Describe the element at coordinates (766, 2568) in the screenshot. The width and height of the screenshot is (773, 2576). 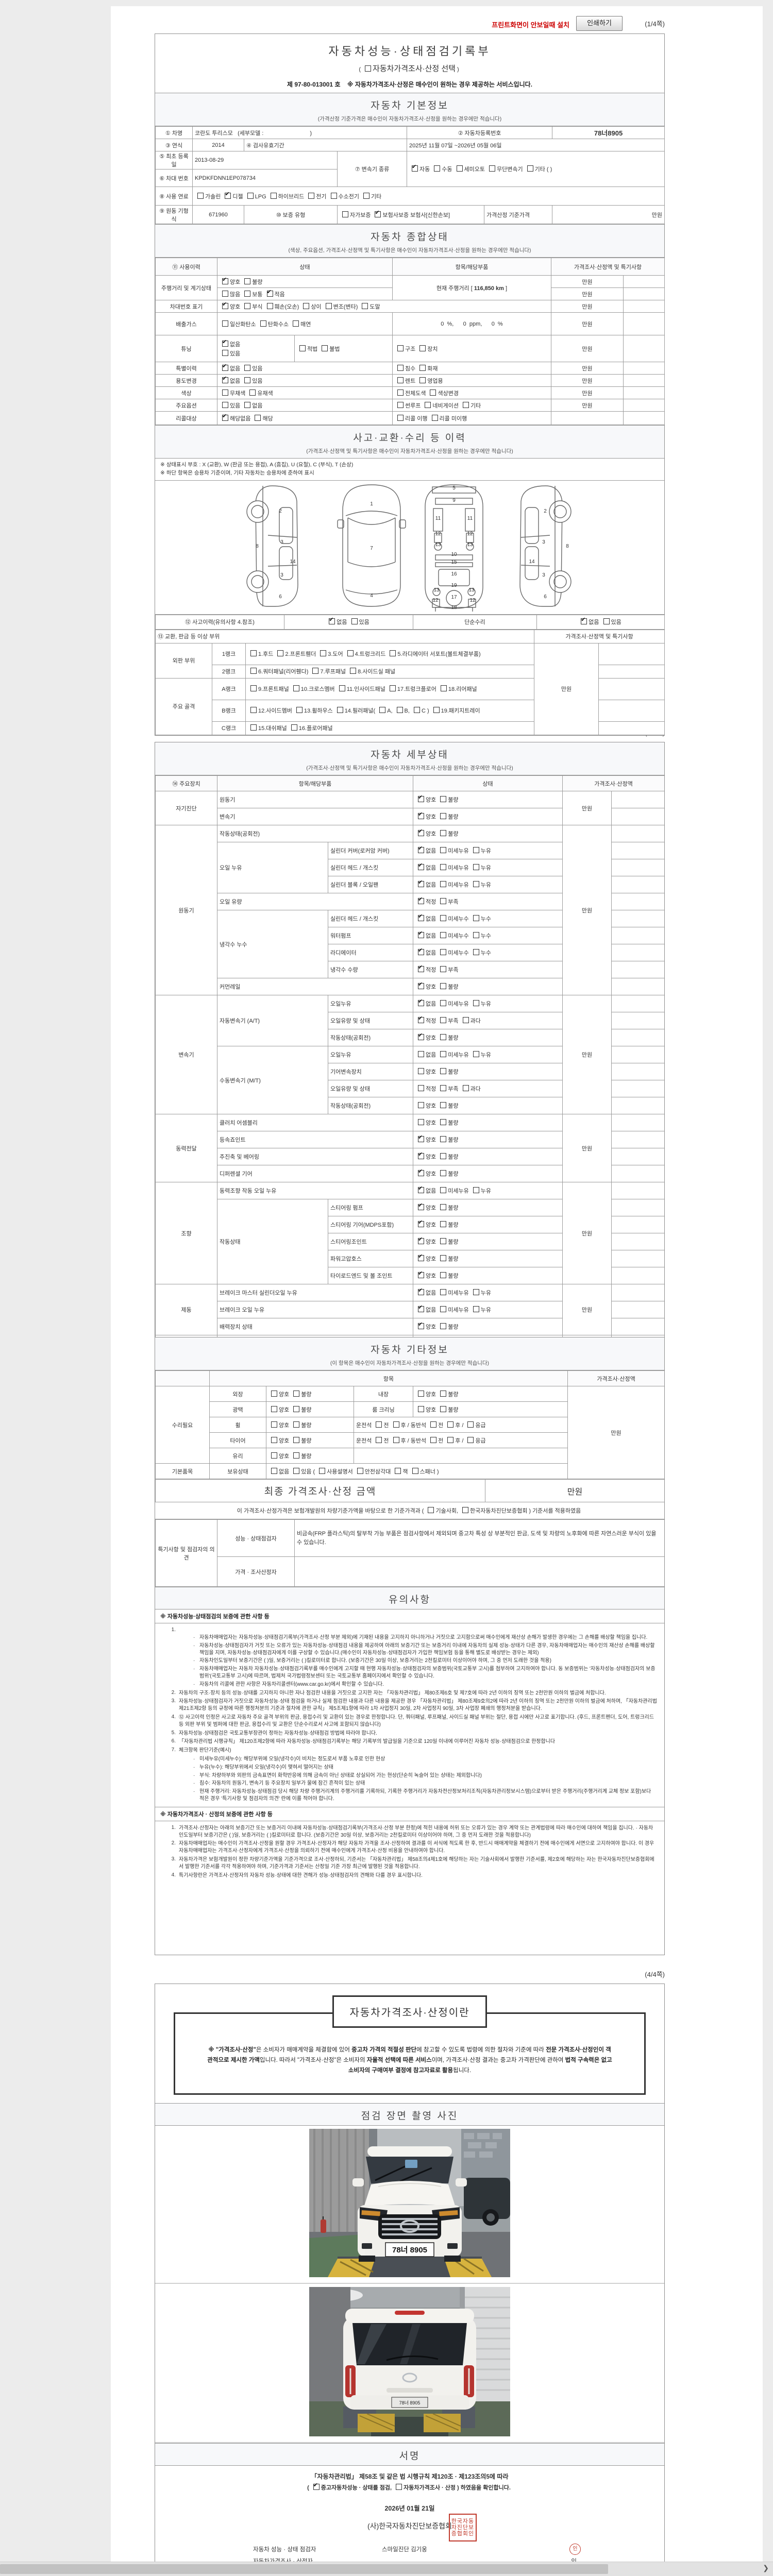
I see `scroll-right-icon: ❯` at that location.